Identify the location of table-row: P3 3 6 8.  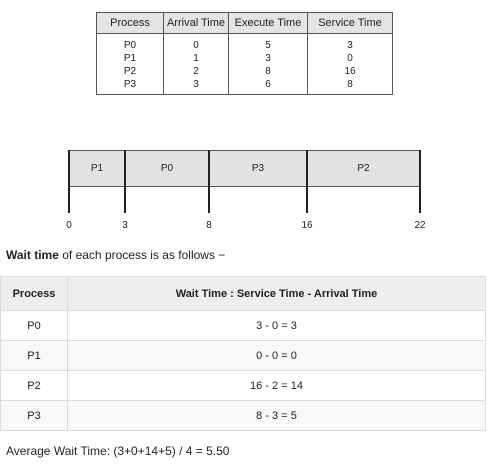
(244, 86).